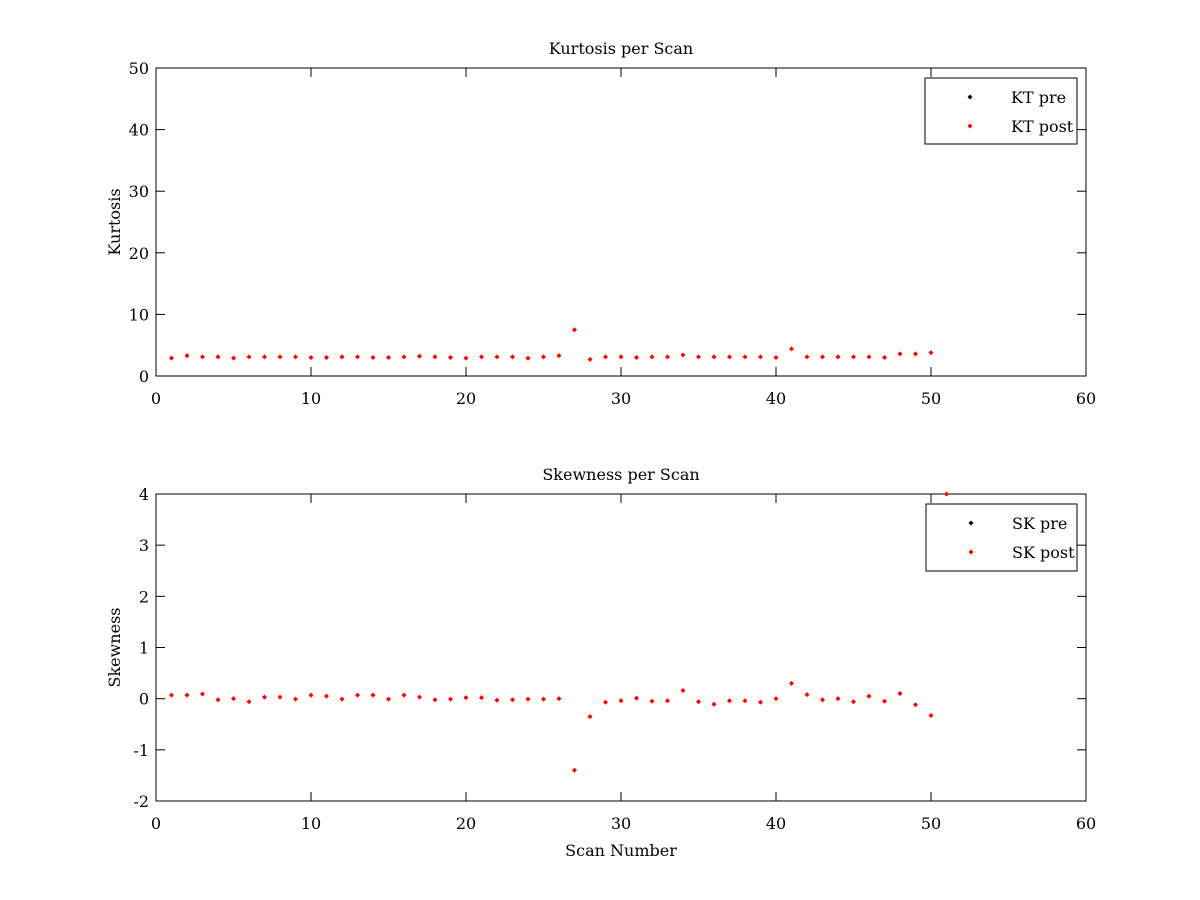 Image resolution: width=1200 pixels, height=900 pixels. Describe the element at coordinates (621, 48) in the screenshot. I see `chart-title: Kurtosis per Scan` at that location.